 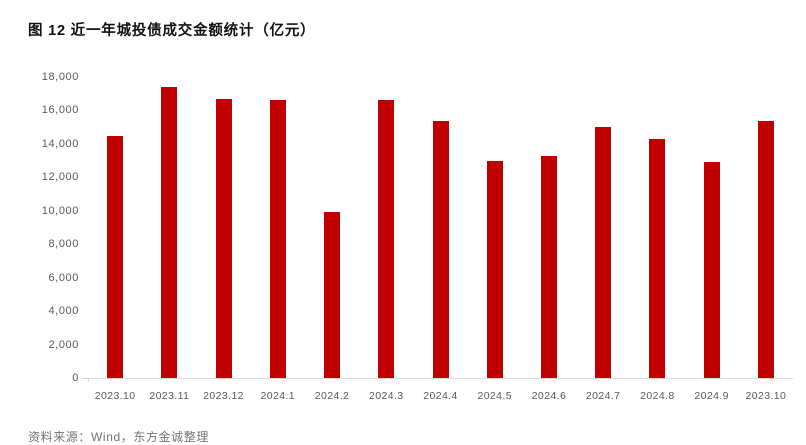 I want to click on chart-title: 图 12 近一年城投债成交金额统计（亿元）, so click(x=172, y=31).